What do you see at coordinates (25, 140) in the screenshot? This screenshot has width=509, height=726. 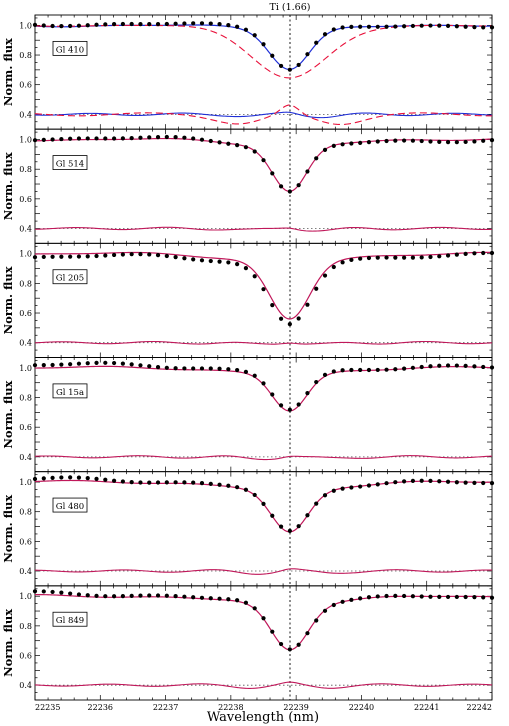 I see `y-tick-label: 1.0` at bounding box center [25, 140].